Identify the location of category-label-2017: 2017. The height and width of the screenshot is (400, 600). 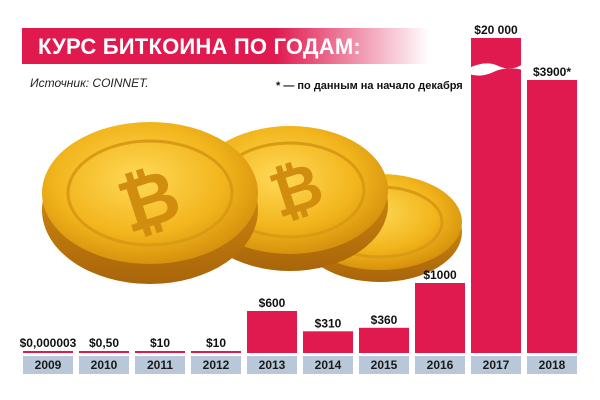
(496, 365).